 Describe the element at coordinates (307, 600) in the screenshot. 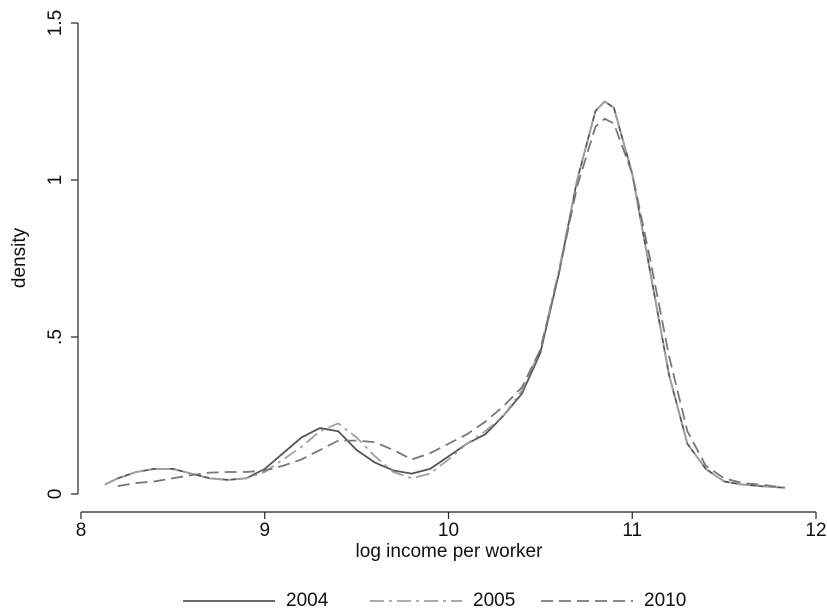

I see `legend-label: 2004` at that location.